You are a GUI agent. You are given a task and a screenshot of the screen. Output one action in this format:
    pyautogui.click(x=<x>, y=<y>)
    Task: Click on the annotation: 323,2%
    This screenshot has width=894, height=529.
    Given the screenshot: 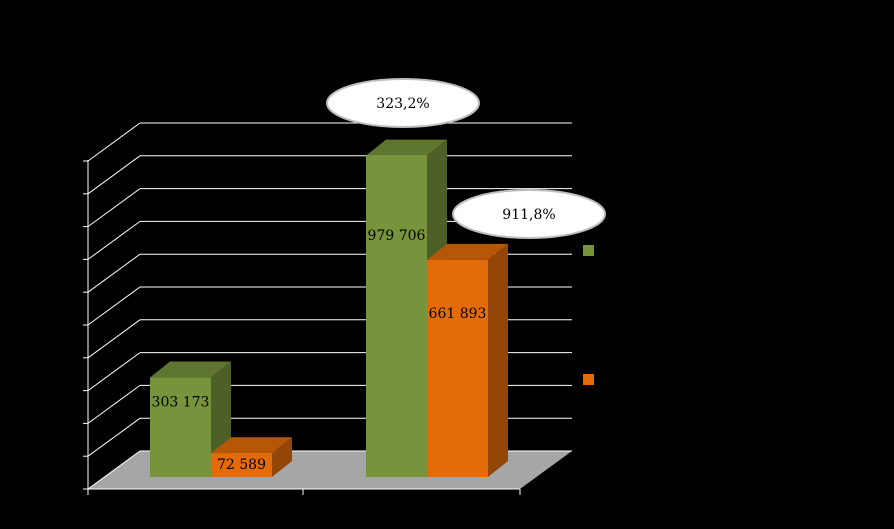 What is the action you would take?
    pyautogui.click(x=402, y=104)
    